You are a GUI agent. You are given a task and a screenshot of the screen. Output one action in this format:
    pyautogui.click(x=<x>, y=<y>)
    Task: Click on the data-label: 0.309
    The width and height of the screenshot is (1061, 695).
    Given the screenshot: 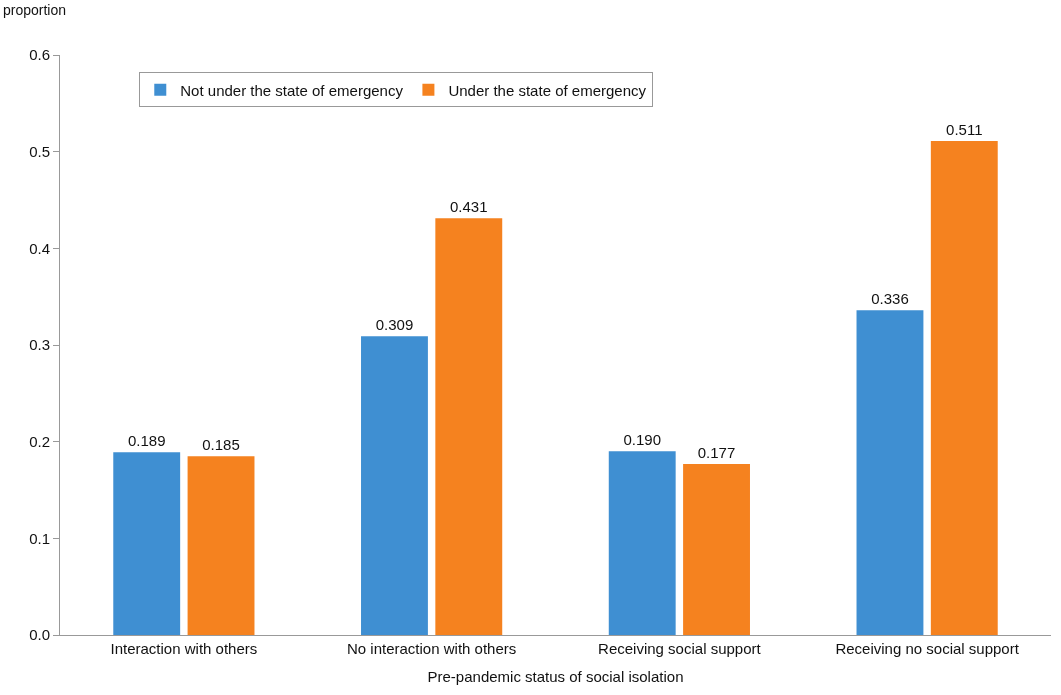 What is the action you would take?
    pyautogui.click(x=394, y=325)
    